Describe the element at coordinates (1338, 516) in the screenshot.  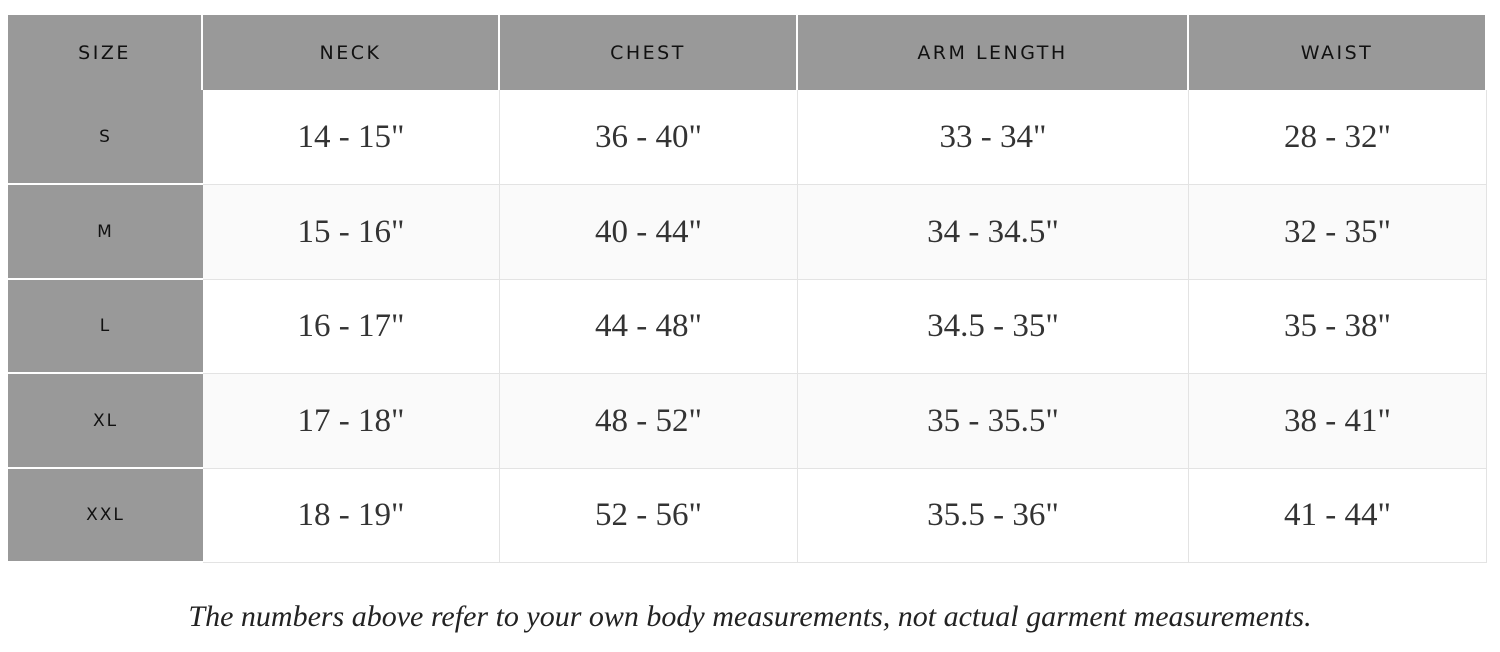
I see `measurement-cell: 41 - 44"` at that location.